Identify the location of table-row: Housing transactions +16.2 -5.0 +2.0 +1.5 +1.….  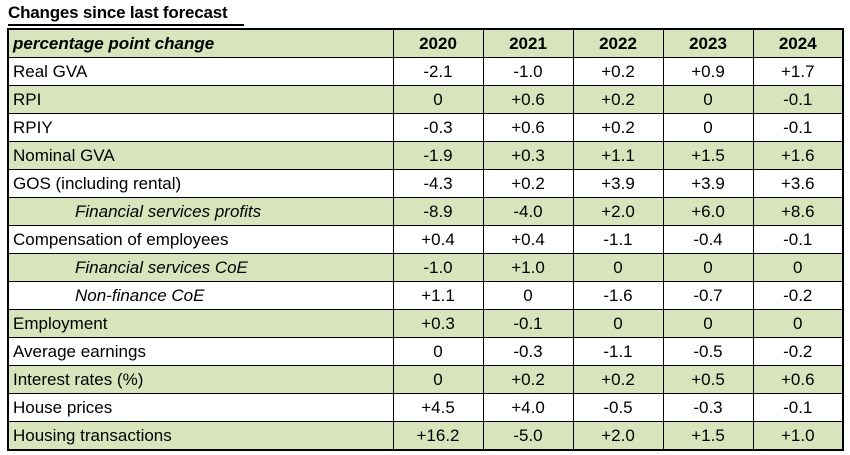
(425, 436).